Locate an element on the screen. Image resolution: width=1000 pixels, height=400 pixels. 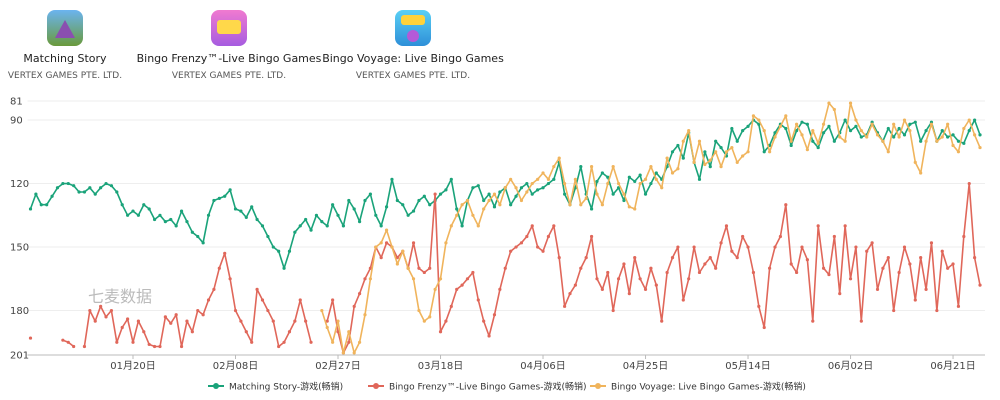
app-name: Bingo Frenzy™-Live Bingo Games is located at coordinates (229, 58).